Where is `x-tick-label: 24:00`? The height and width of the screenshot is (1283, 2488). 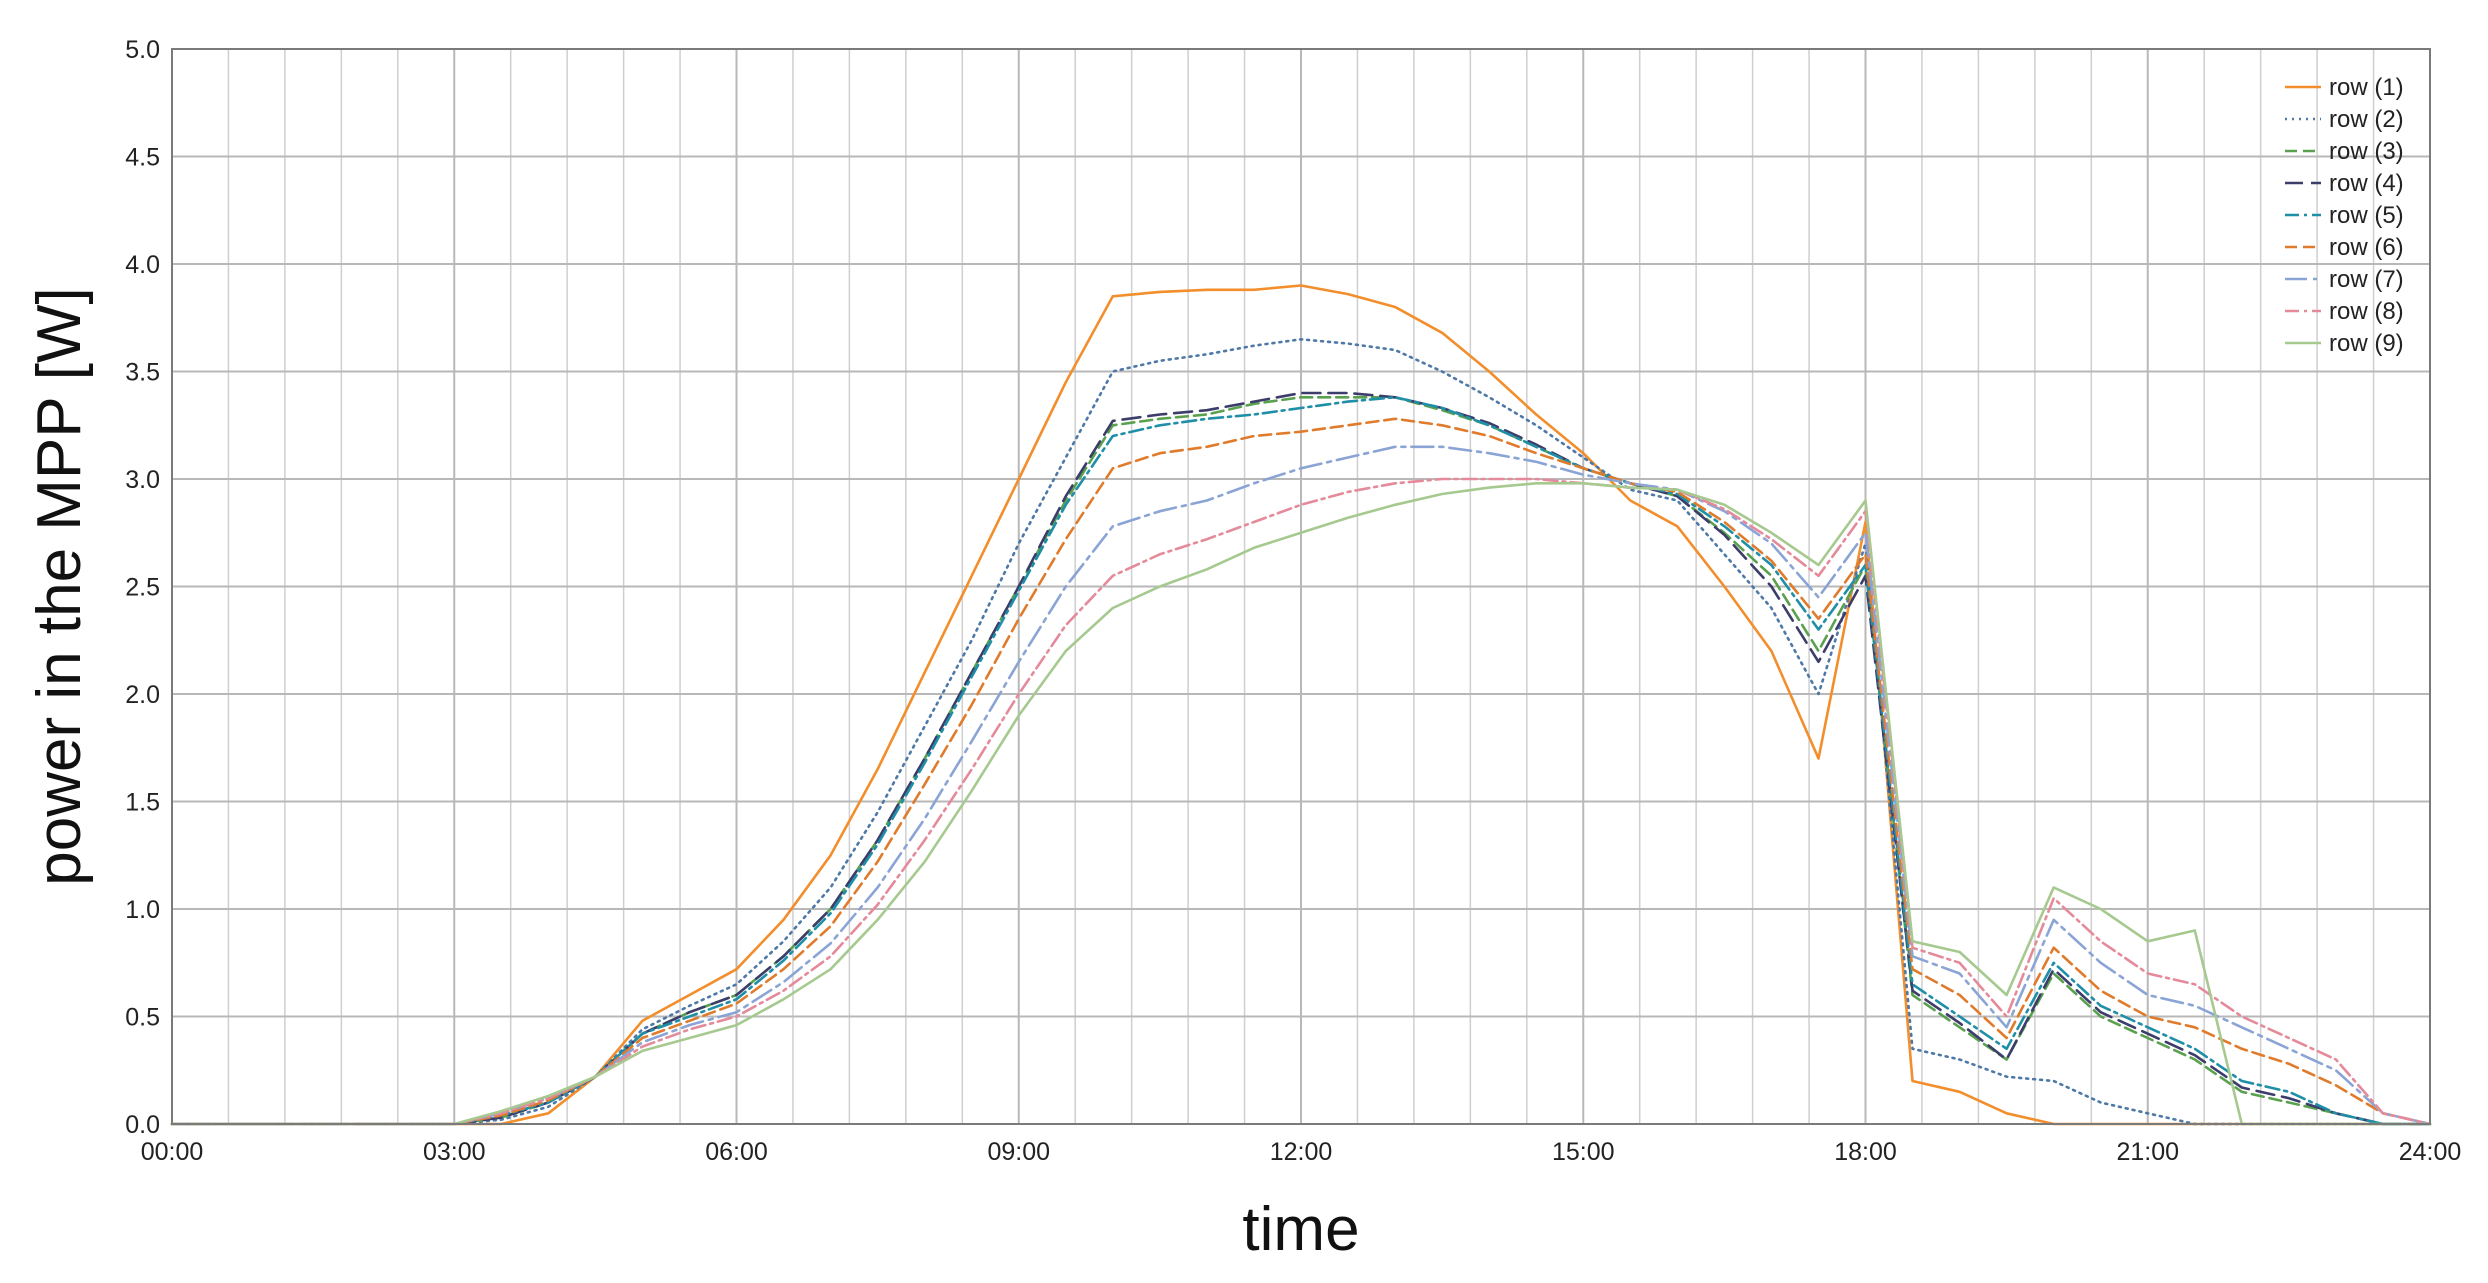
x-tick-label: 24:00 is located at coordinates (2430, 1152).